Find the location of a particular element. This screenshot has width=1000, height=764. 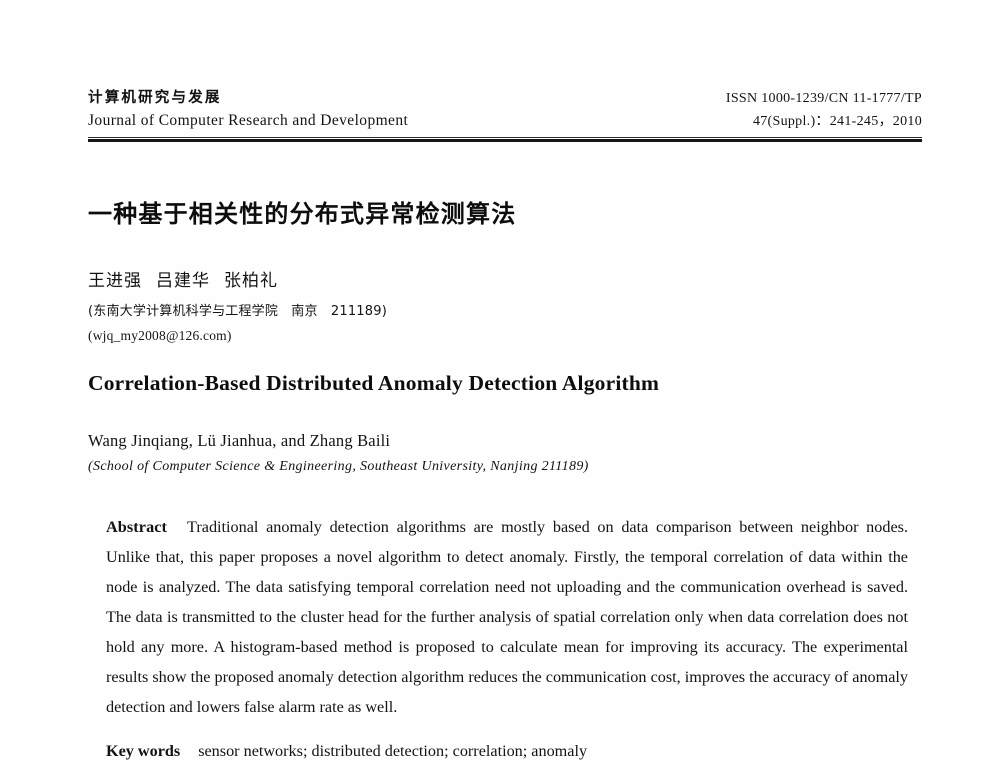

divider-thick-line is located at coordinates (505, 140).